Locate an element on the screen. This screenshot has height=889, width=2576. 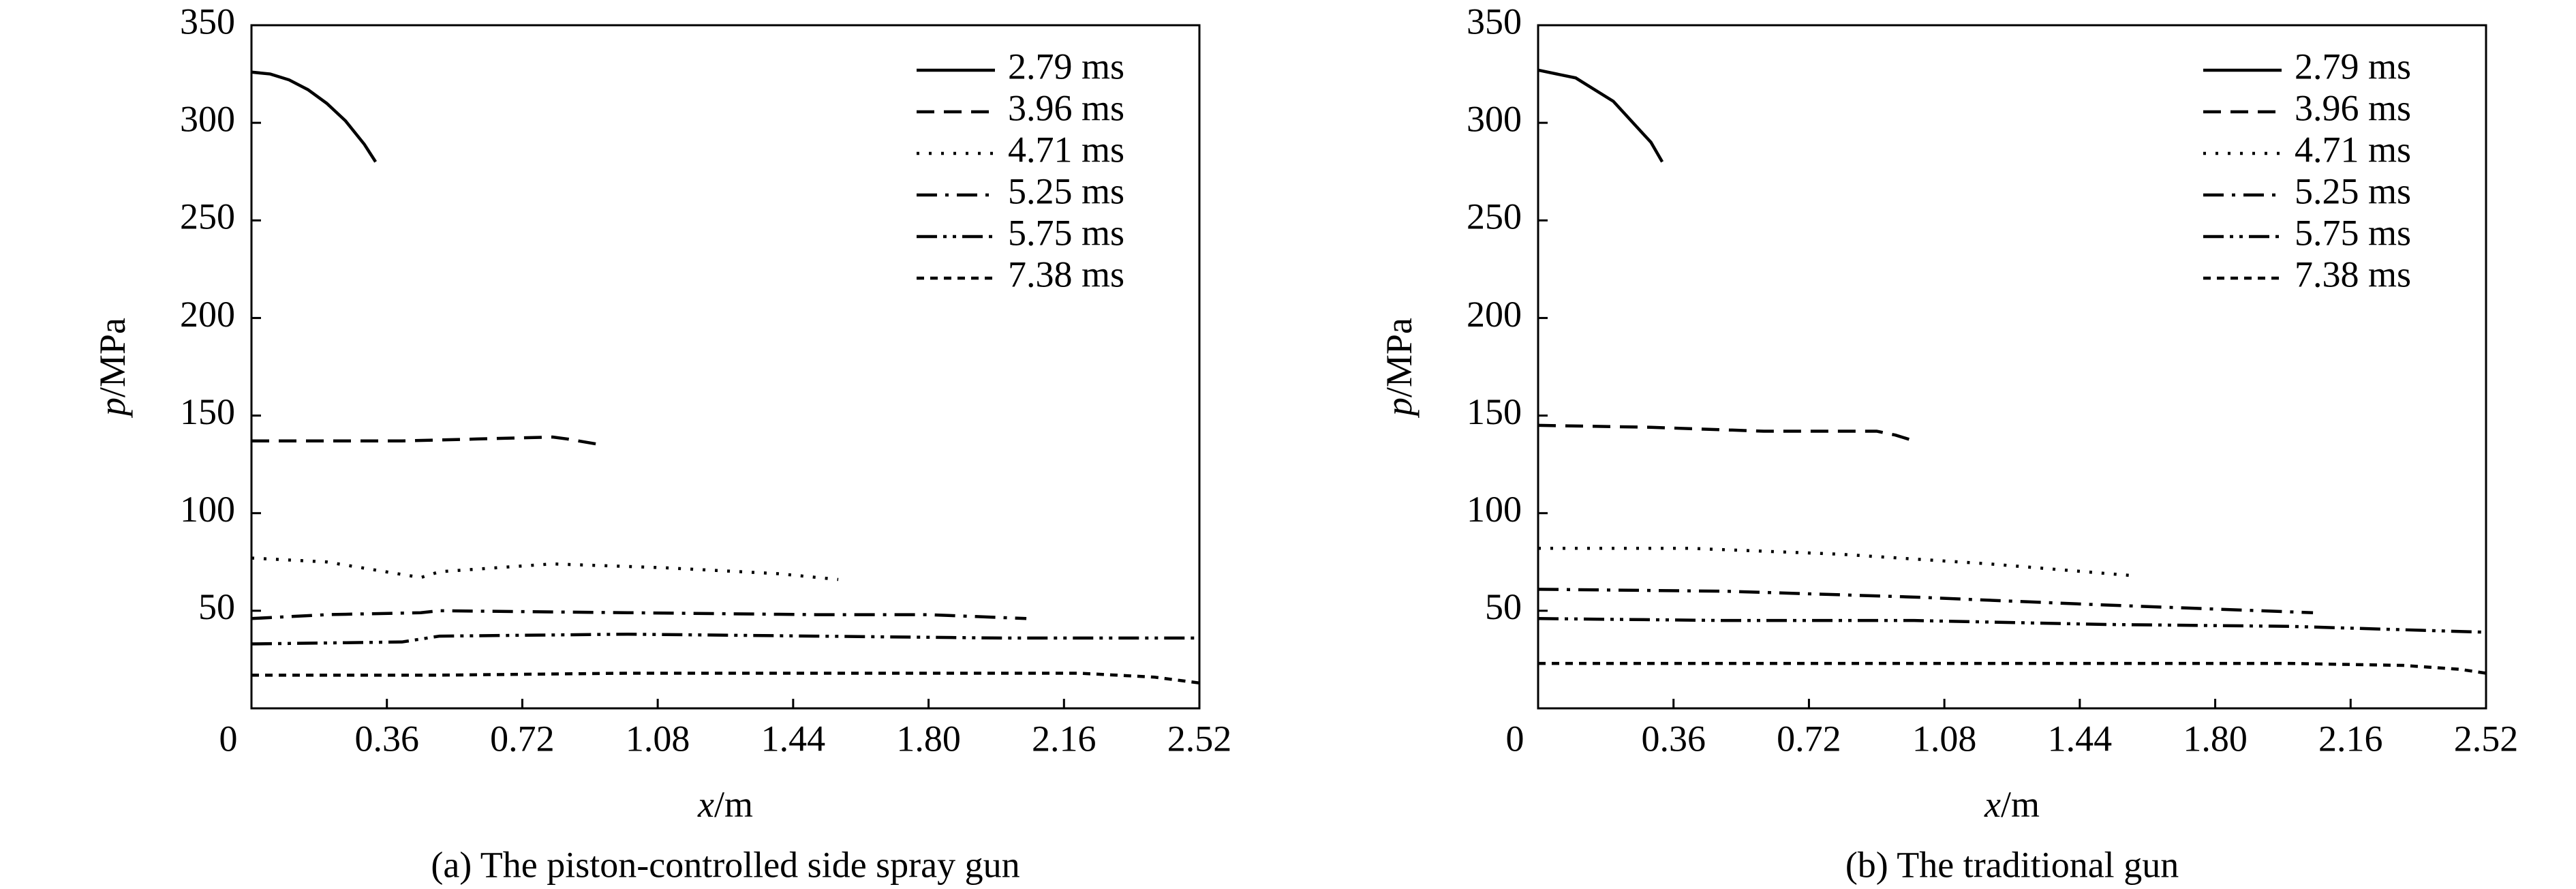
caption: (a) The piston-controlled side spray gun is located at coordinates (725, 864).